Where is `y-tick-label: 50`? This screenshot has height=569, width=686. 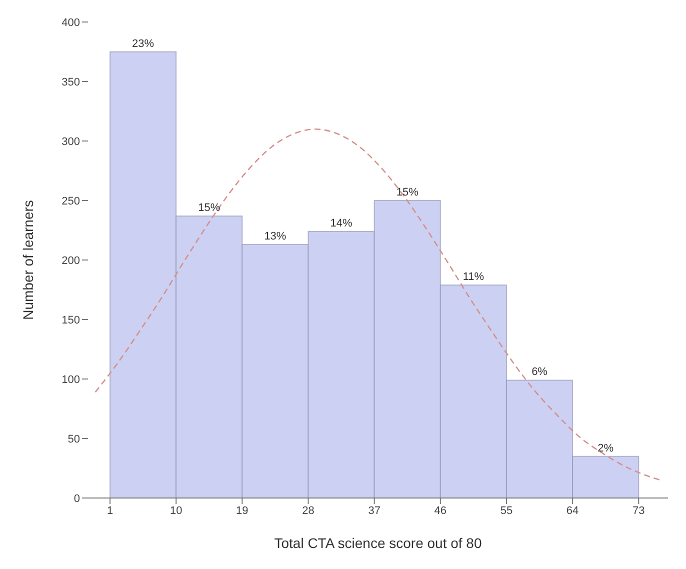 y-tick-label: 50 is located at coordinates (74, 439).